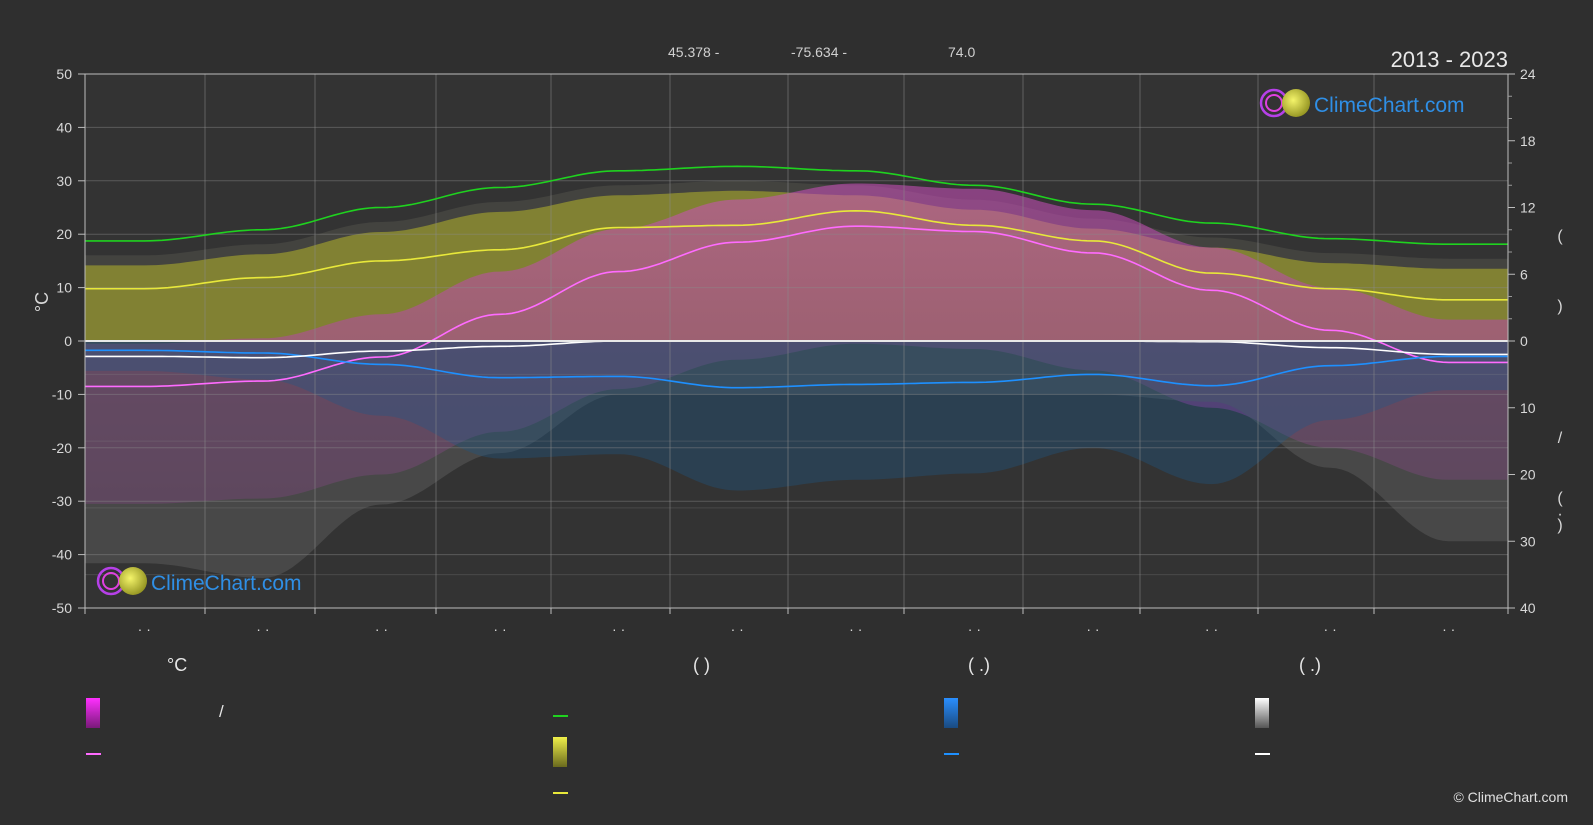 The image size is (1593, 825). I want to click on legend-snow-swatch, so click(1262, 713).